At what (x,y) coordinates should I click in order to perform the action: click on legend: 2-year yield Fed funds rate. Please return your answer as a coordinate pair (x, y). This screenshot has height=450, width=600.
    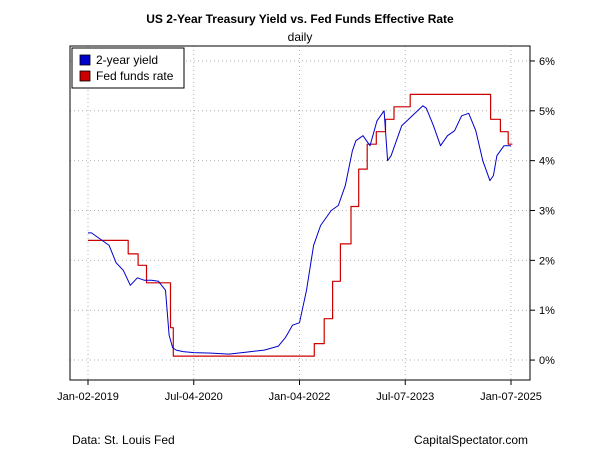
    Looking at the image, I should click on (128, 68).